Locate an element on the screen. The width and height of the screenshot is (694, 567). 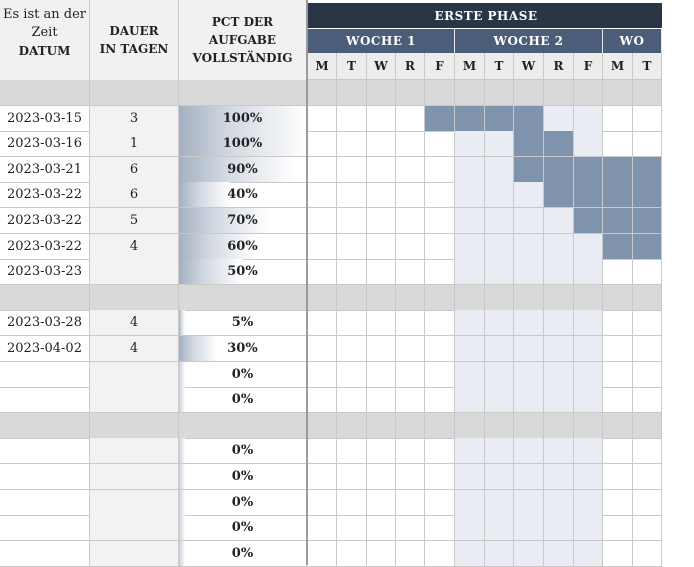
duration-cell: 5 is located at coordinates (134, 220).